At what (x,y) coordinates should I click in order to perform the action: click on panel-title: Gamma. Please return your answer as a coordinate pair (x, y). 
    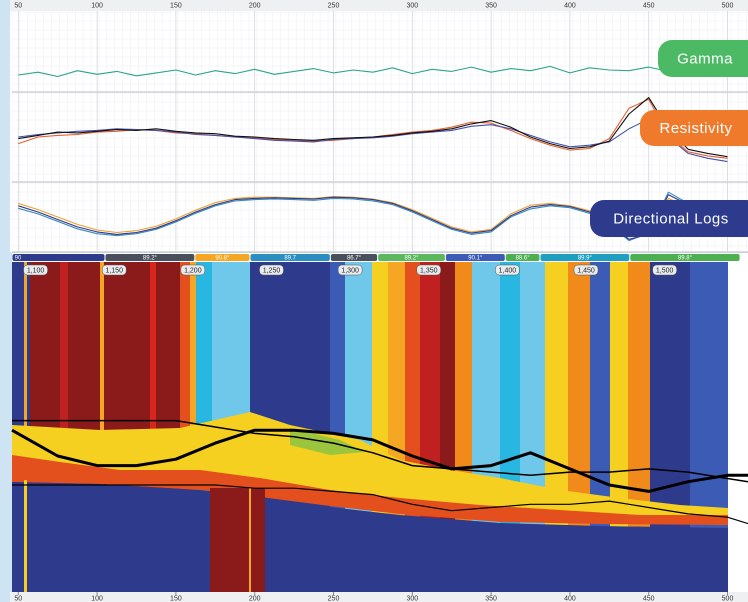
    Looking at the image, I should click on (705, 58).